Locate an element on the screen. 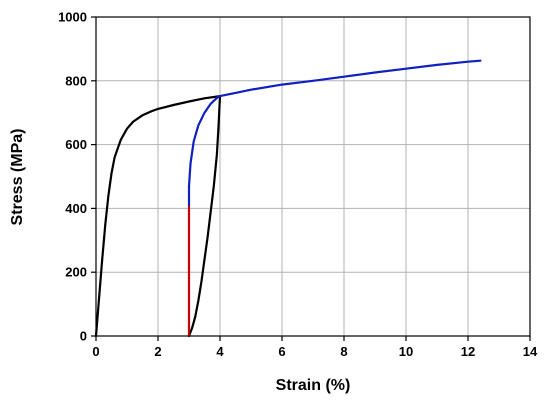  x-tick-label: 6 is located at coordinates (281, 351).